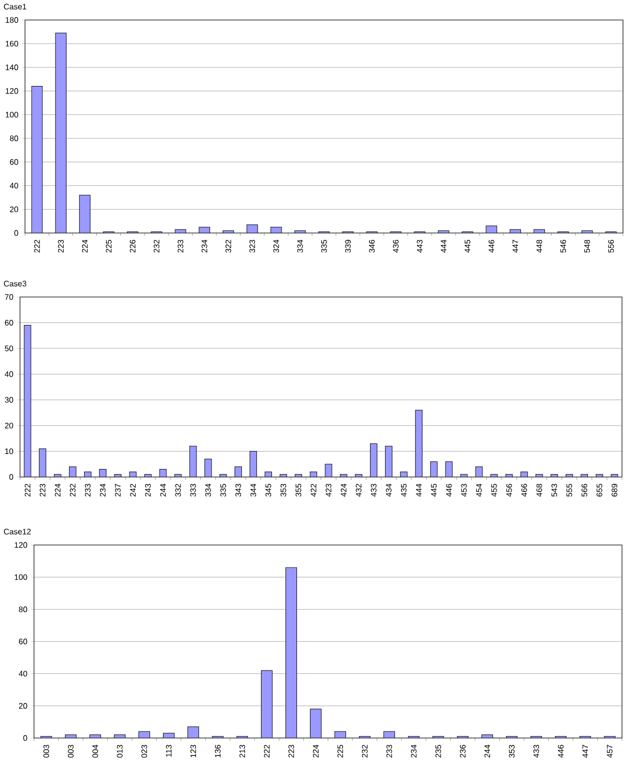 Image resolution: width=625 pixels, height=767 pixels. What do you see at coordinates (587, 246) in the screenshot?
I see `x-tick-label: 548` at bounding box center [587, 246].